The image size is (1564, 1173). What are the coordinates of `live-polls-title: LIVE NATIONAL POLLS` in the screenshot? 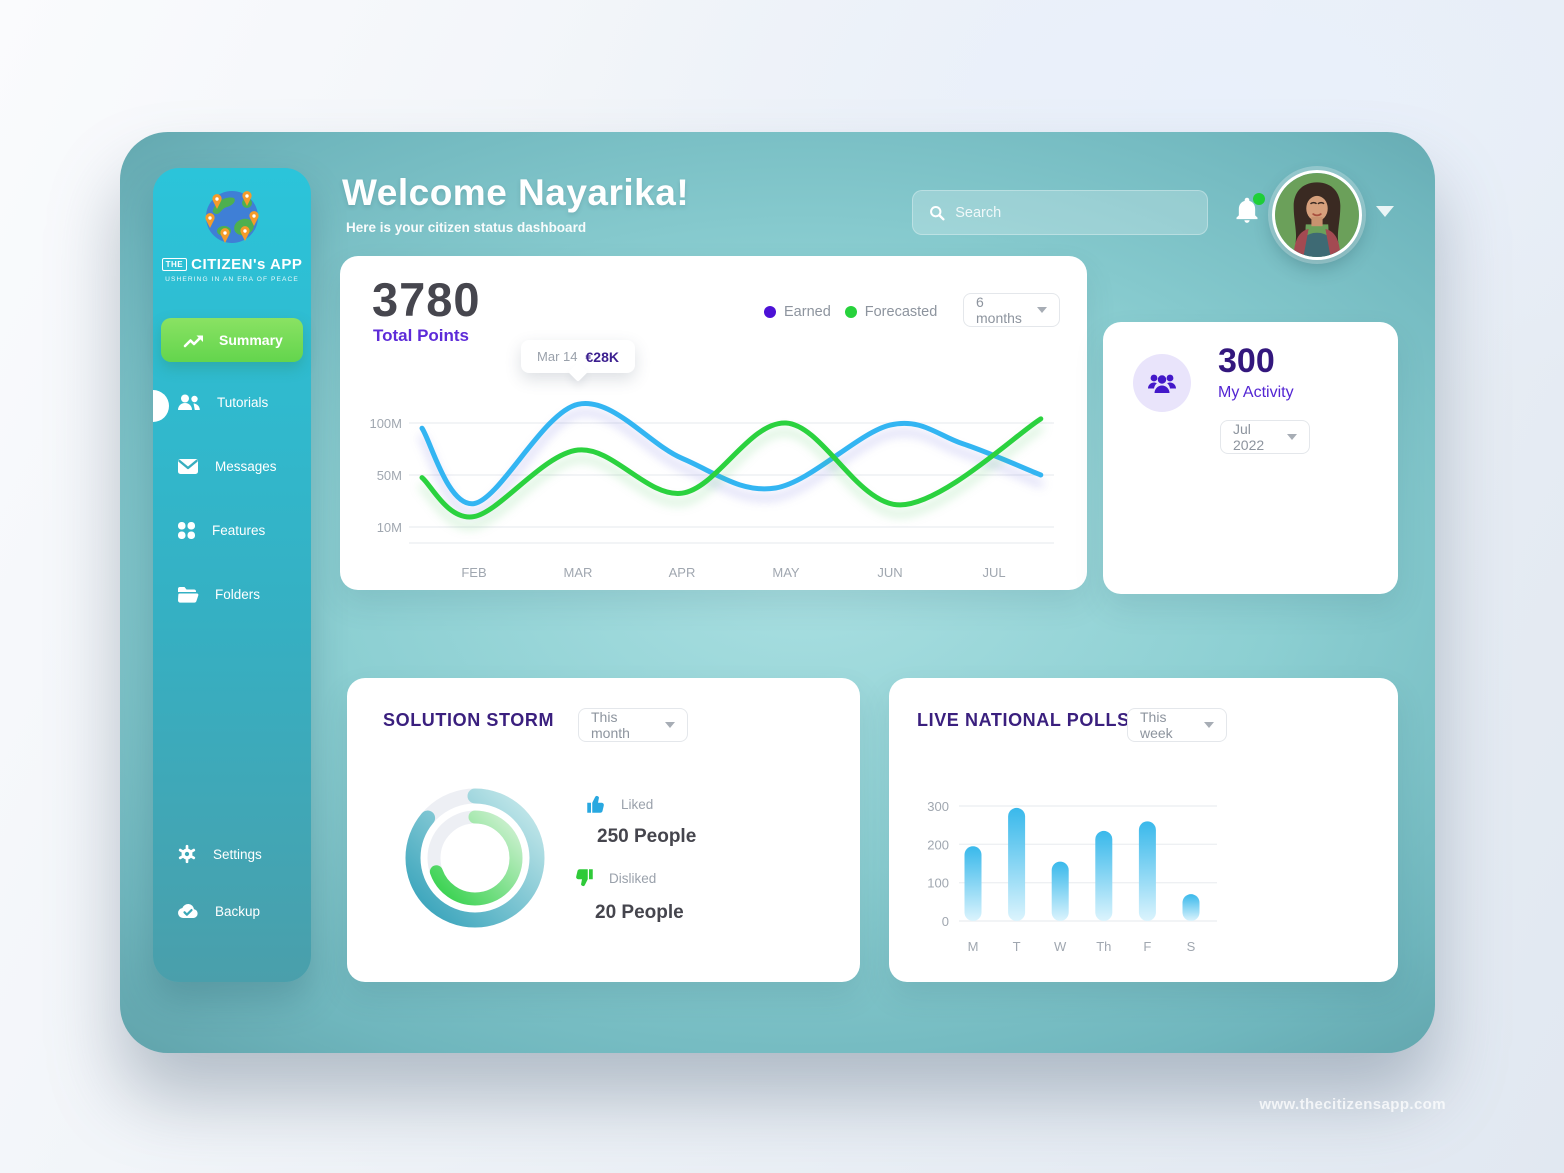 It's located at (1023, 720).